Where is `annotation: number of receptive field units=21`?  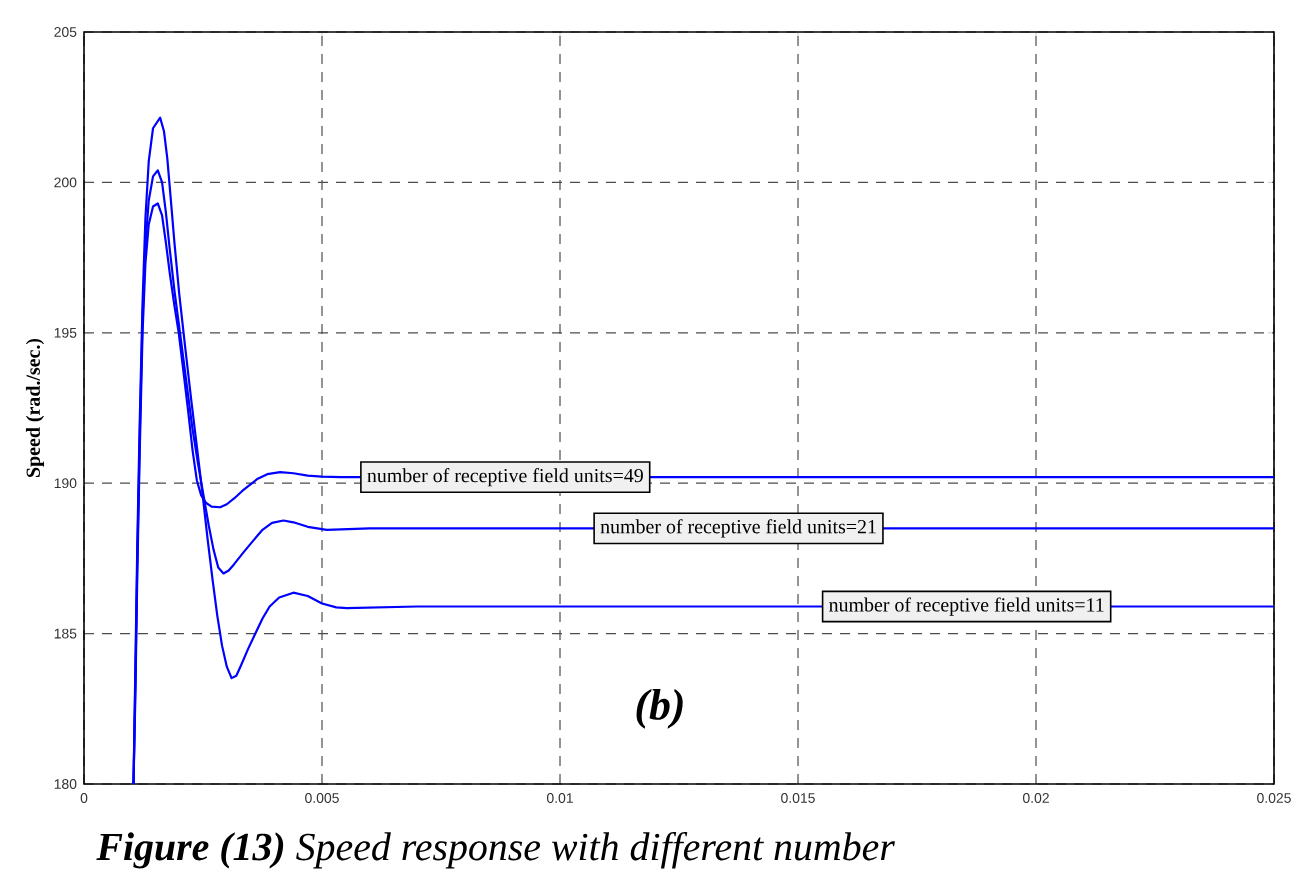 annotation: number of receptive field units=21 is located at coordinates (738, 528).